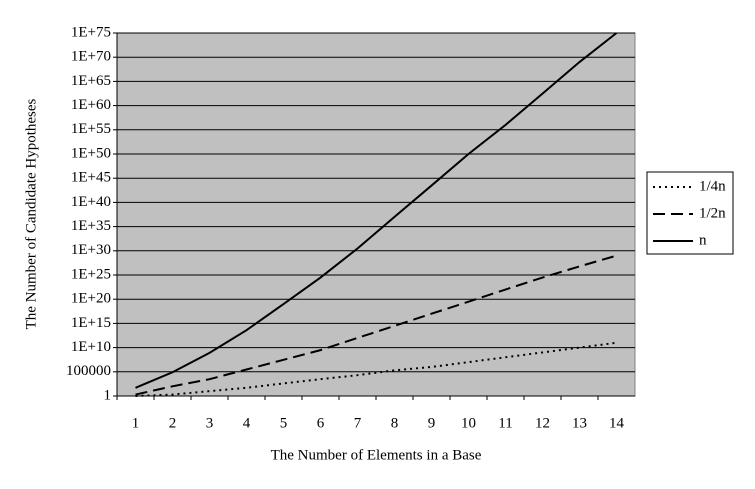 The height and width of the screenshot is (489, 755). Describe the element at coordinates (395, 423) in the screenshot. I see `x-tick-label: 8` at that location.